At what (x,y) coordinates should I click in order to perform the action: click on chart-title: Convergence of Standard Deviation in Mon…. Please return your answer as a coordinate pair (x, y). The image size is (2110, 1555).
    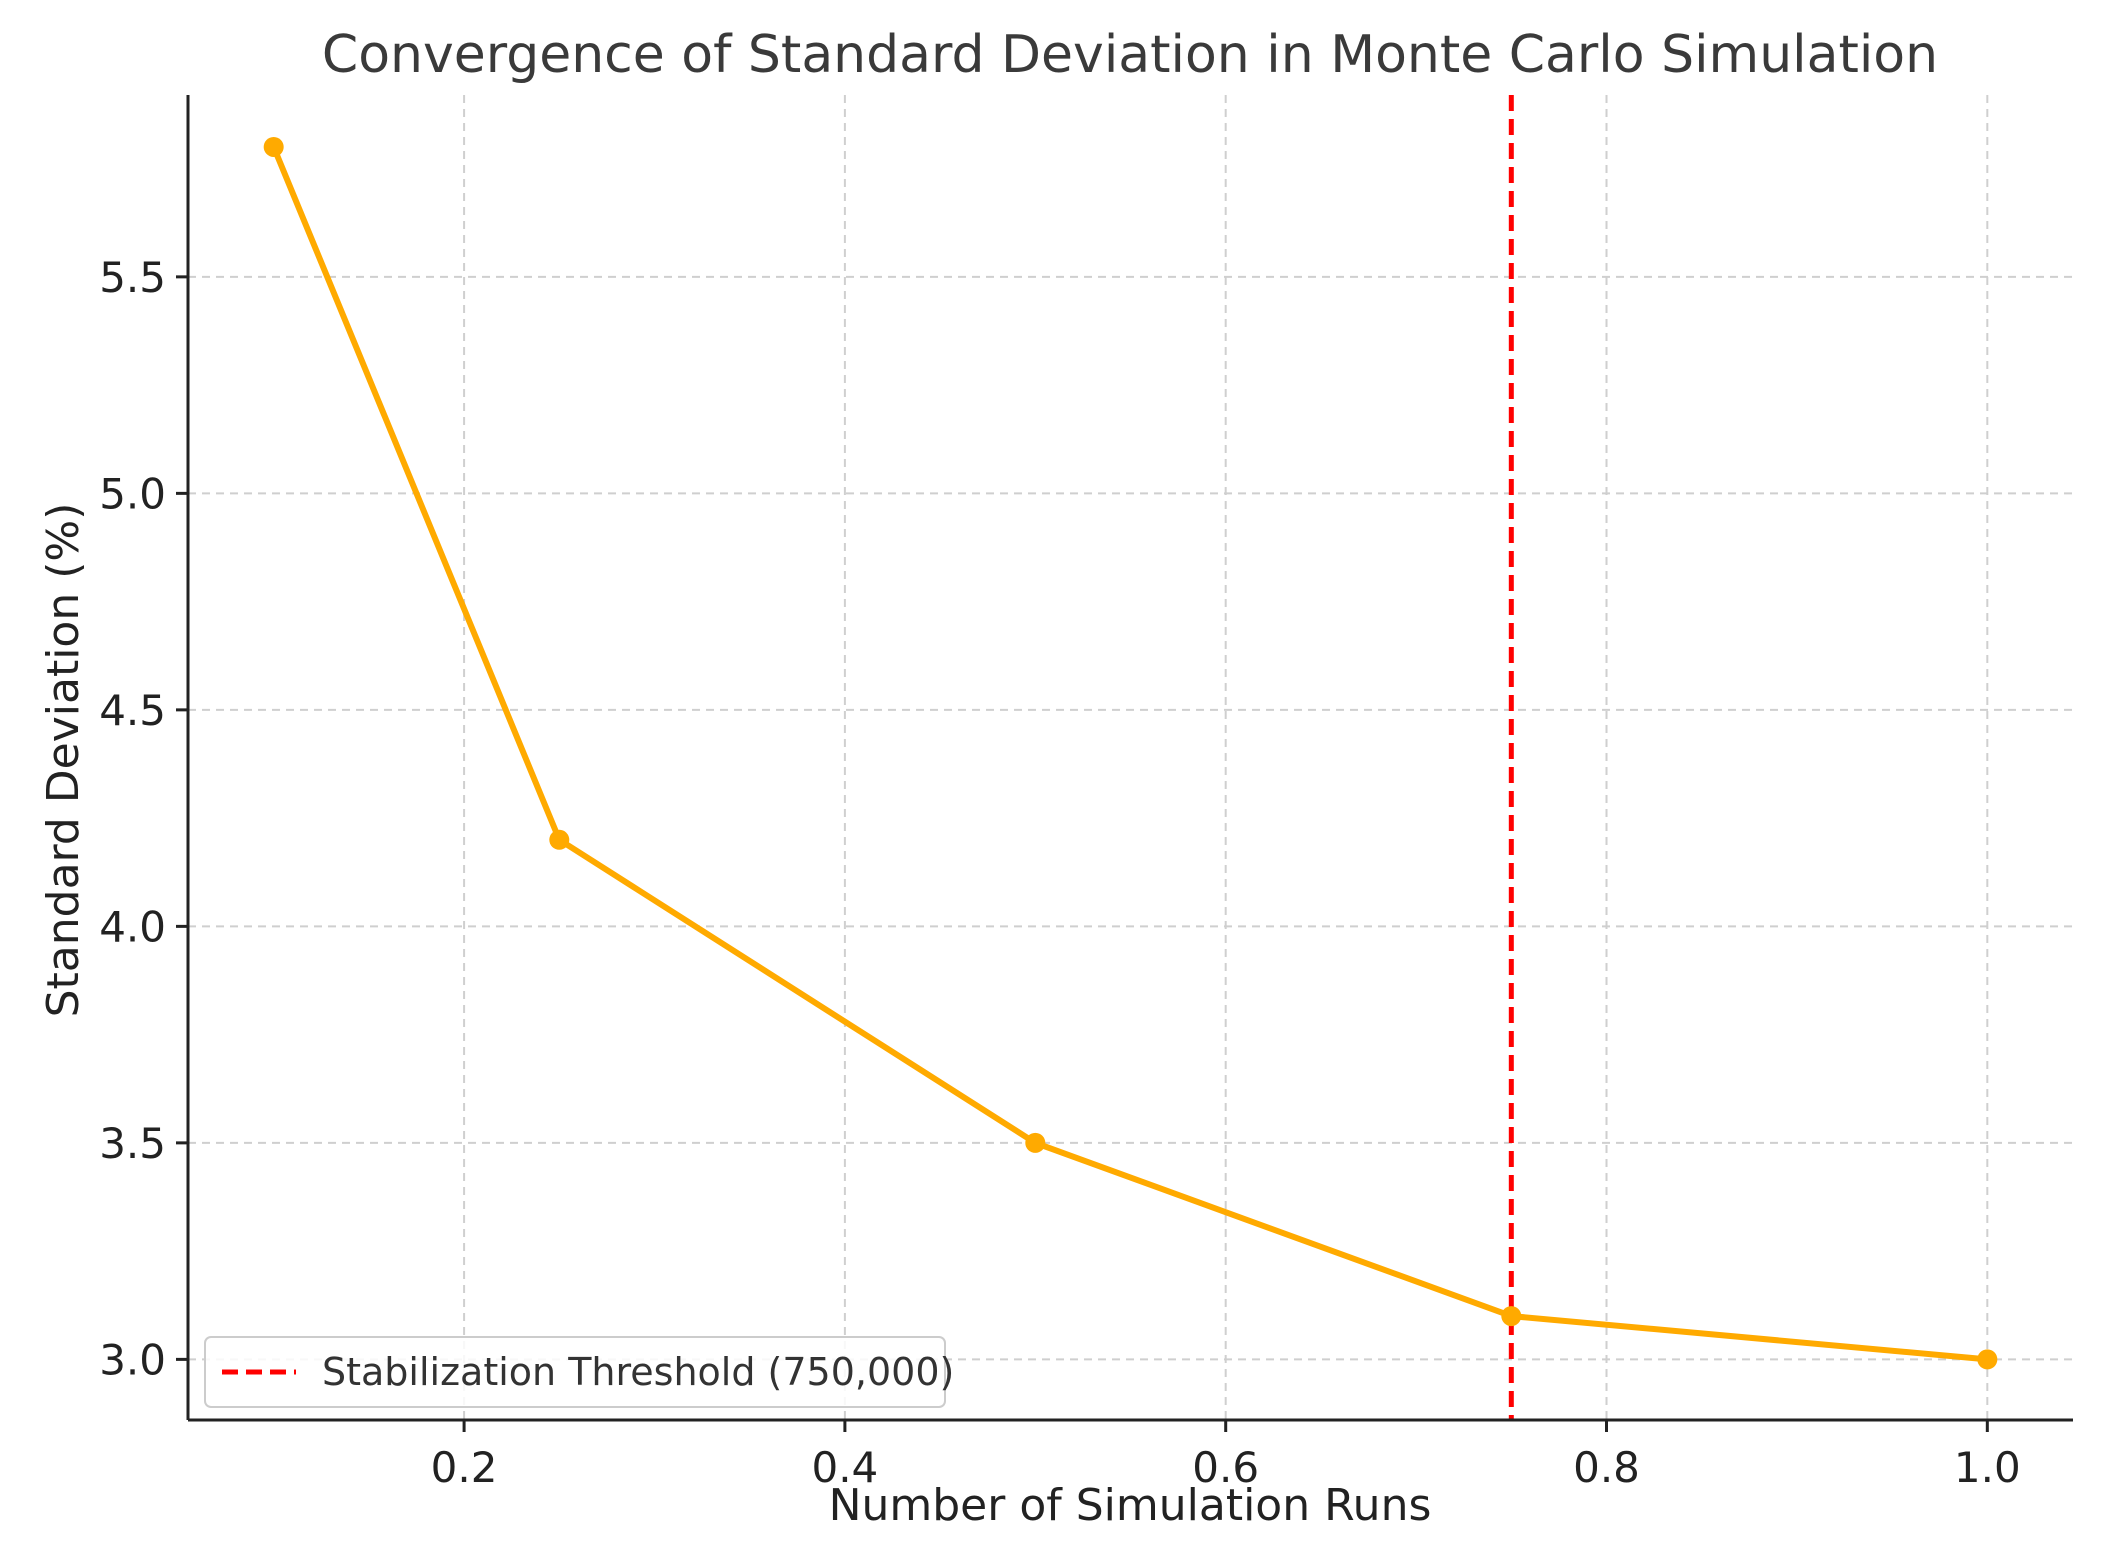
    Looking at the image, I should click on (1130, 55).